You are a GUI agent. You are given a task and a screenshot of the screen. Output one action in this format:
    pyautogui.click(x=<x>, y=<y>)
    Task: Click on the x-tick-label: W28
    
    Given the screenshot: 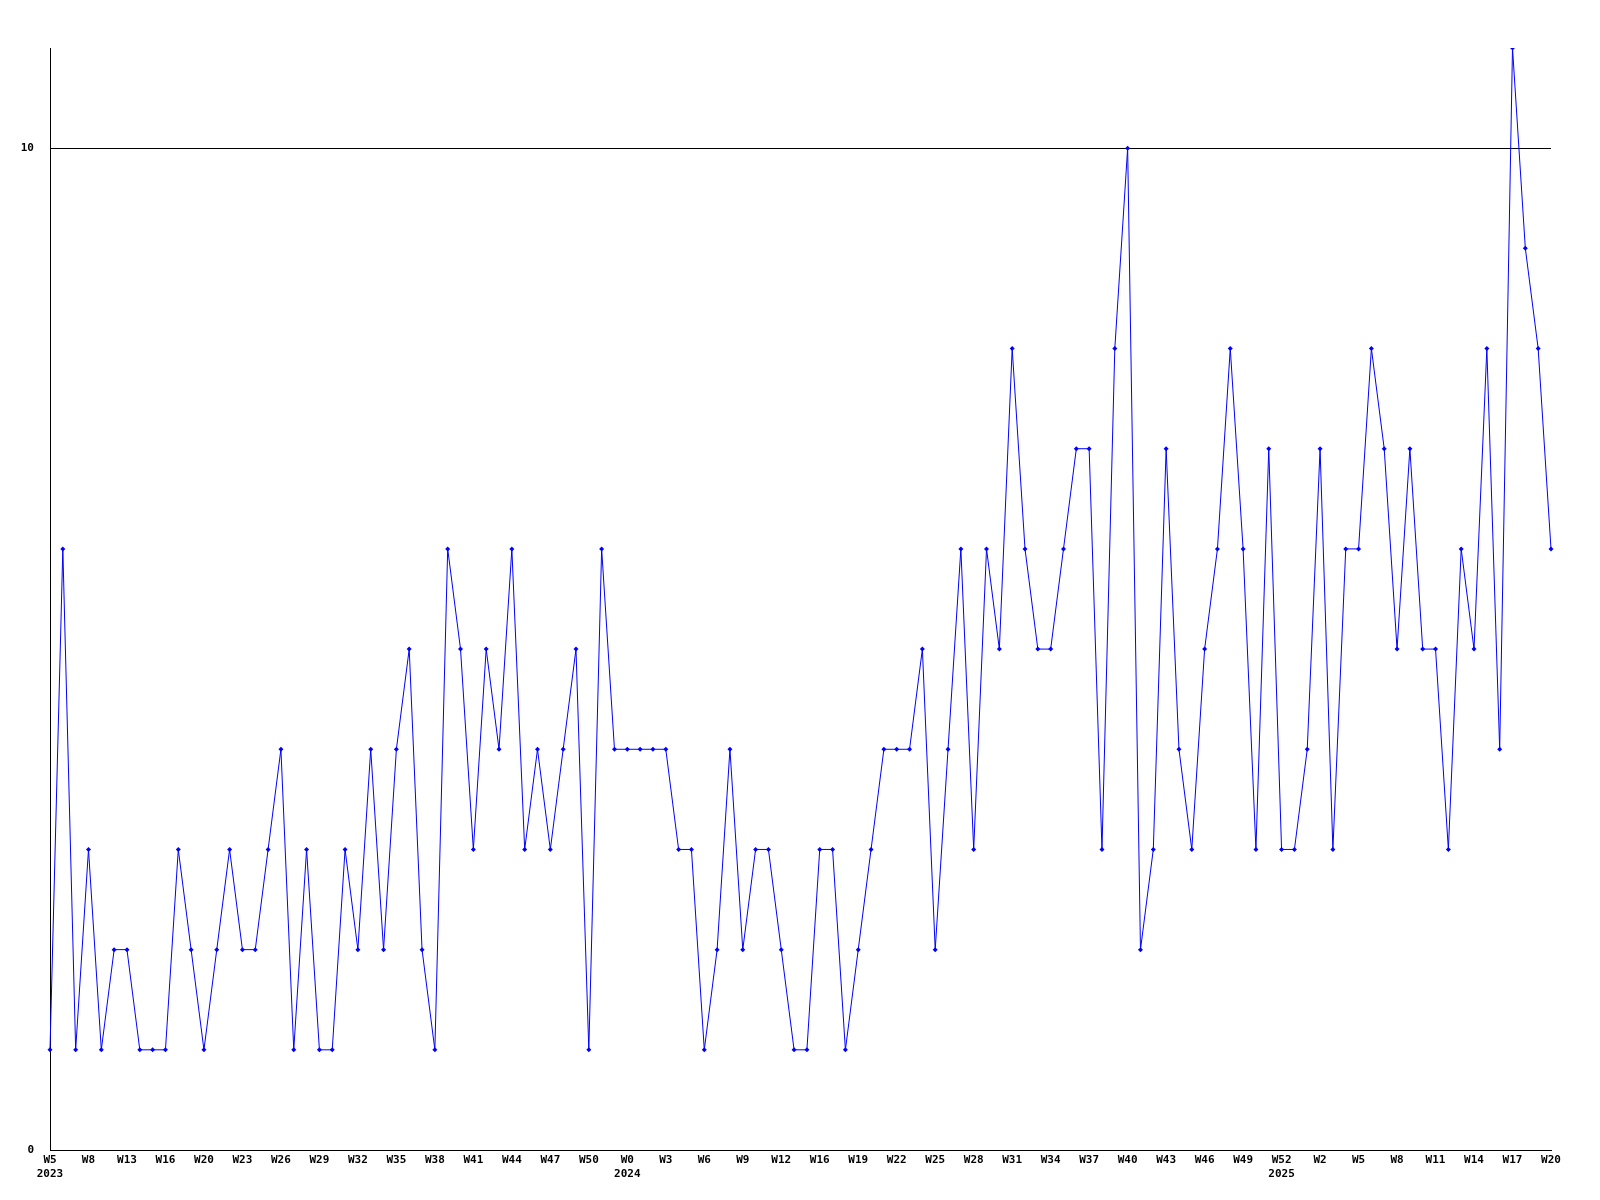 What is the action you would take?
    pyautogui.click(x=973, y=1160)
    